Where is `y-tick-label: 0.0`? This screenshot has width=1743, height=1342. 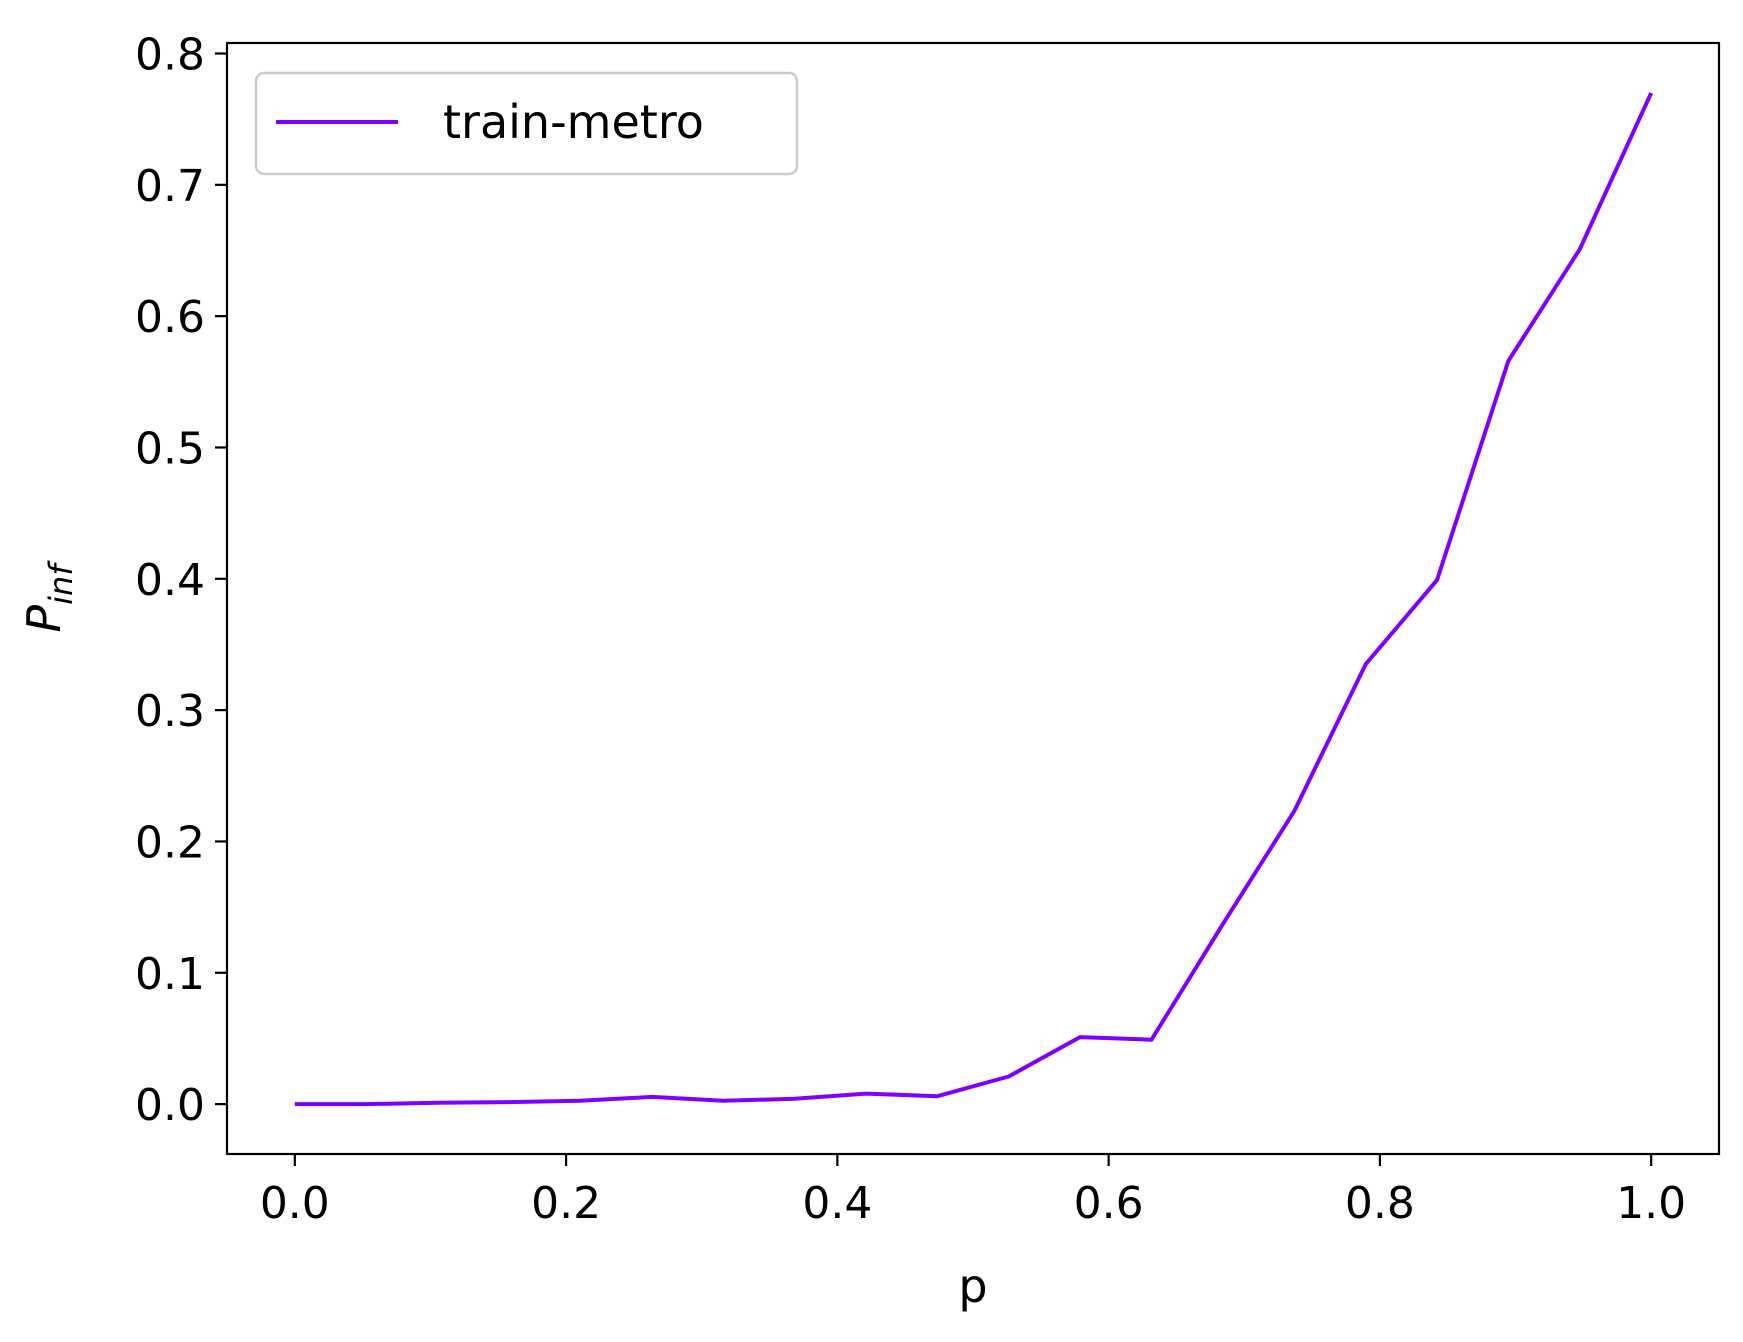
y-tick-label: 0.0 is located at coordinates (170, 1105).